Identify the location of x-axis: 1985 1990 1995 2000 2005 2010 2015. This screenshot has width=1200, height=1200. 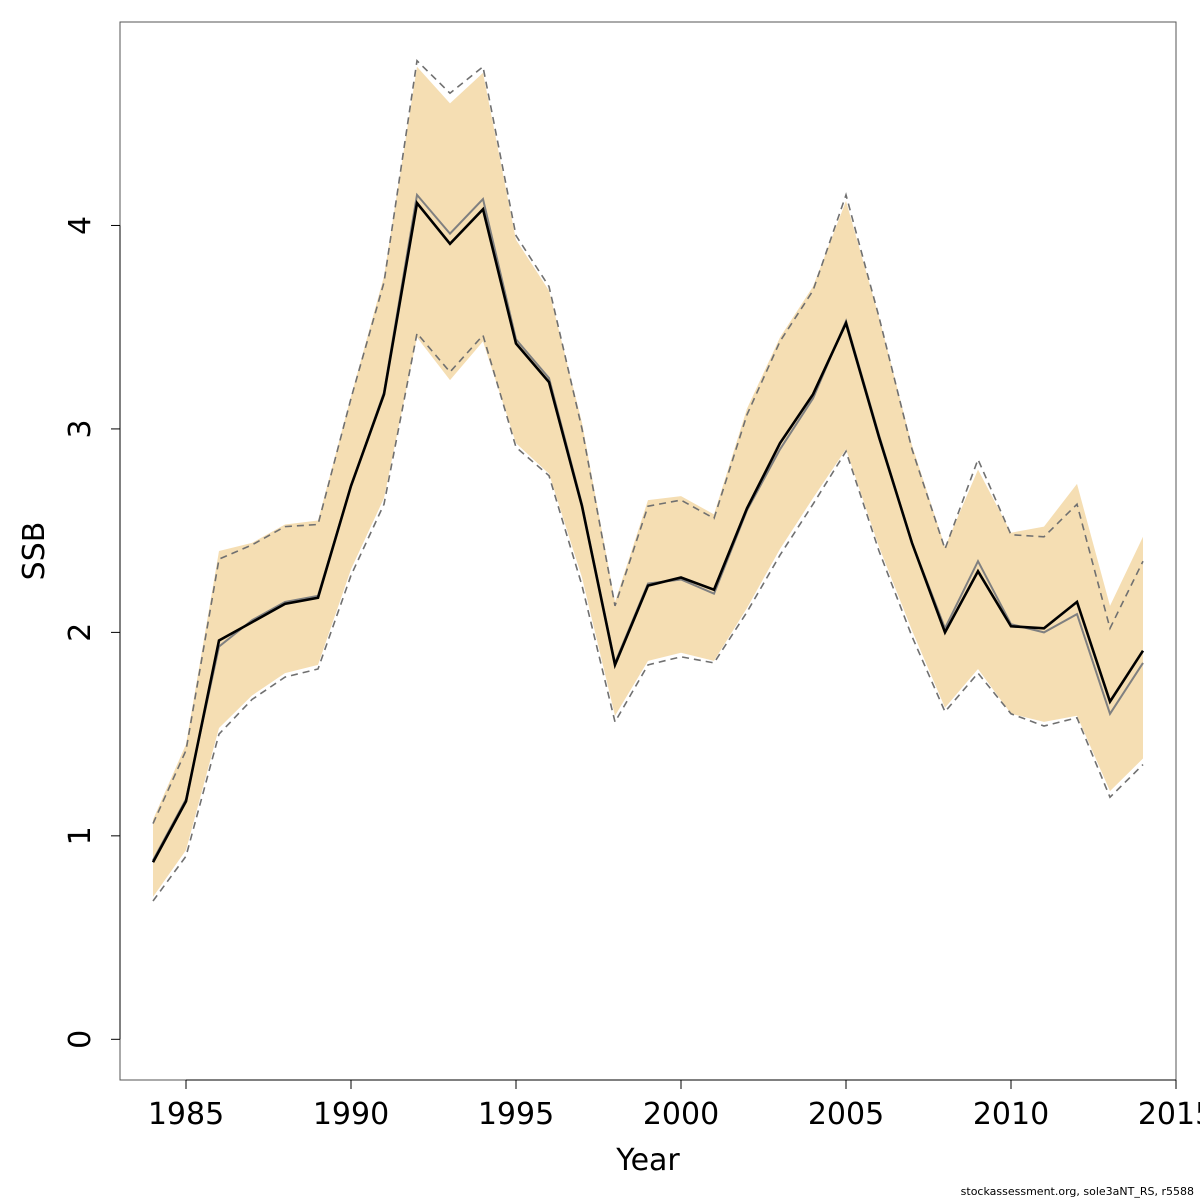
(674, 1105).